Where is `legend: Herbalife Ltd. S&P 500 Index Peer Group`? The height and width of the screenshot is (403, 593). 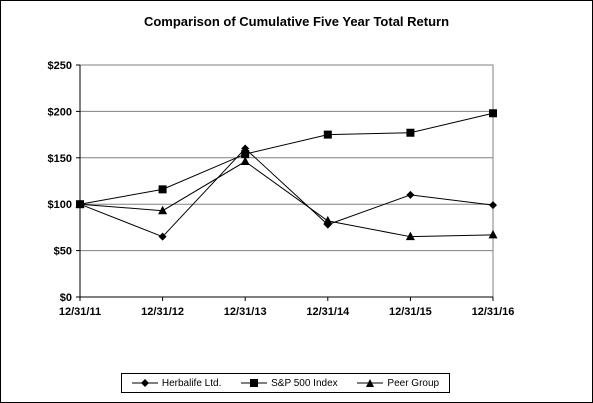 legend: Herbalife Ltd. S&P 500 Index Peer Group is located at coordinates (285, 383).